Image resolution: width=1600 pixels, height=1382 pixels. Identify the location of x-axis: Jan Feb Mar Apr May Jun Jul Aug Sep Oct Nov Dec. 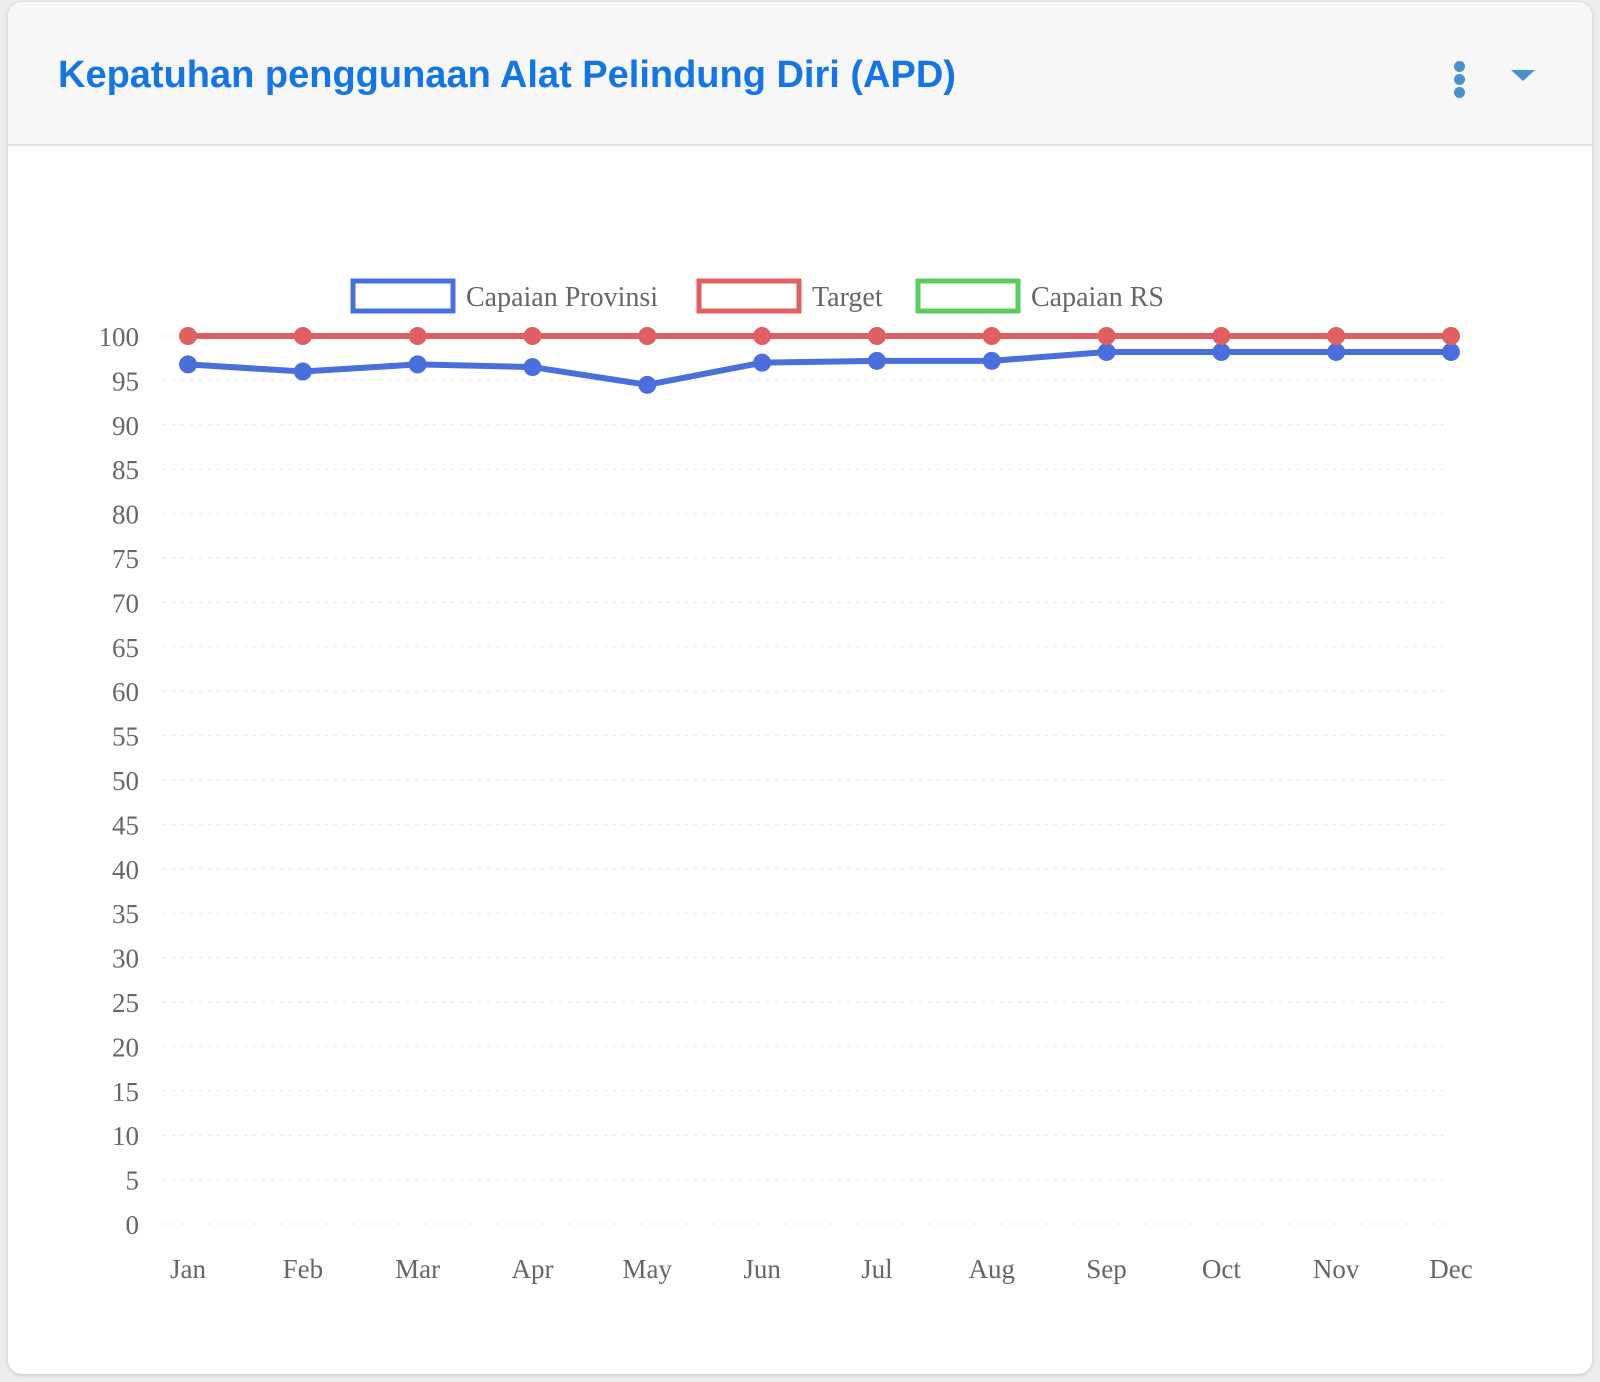
(821, 1269).